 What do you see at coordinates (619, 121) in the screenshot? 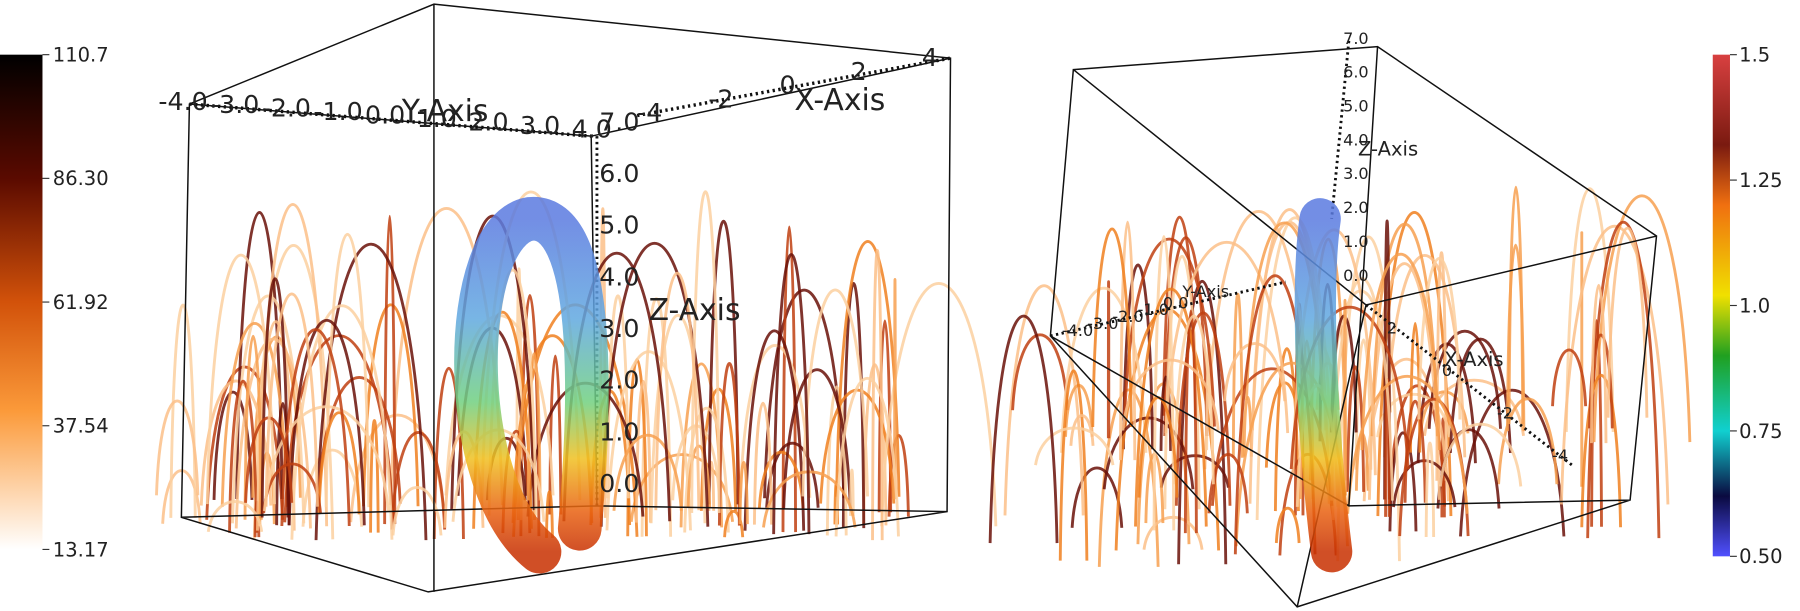
I see `label: 7.0` at bounding box center [619, 121].